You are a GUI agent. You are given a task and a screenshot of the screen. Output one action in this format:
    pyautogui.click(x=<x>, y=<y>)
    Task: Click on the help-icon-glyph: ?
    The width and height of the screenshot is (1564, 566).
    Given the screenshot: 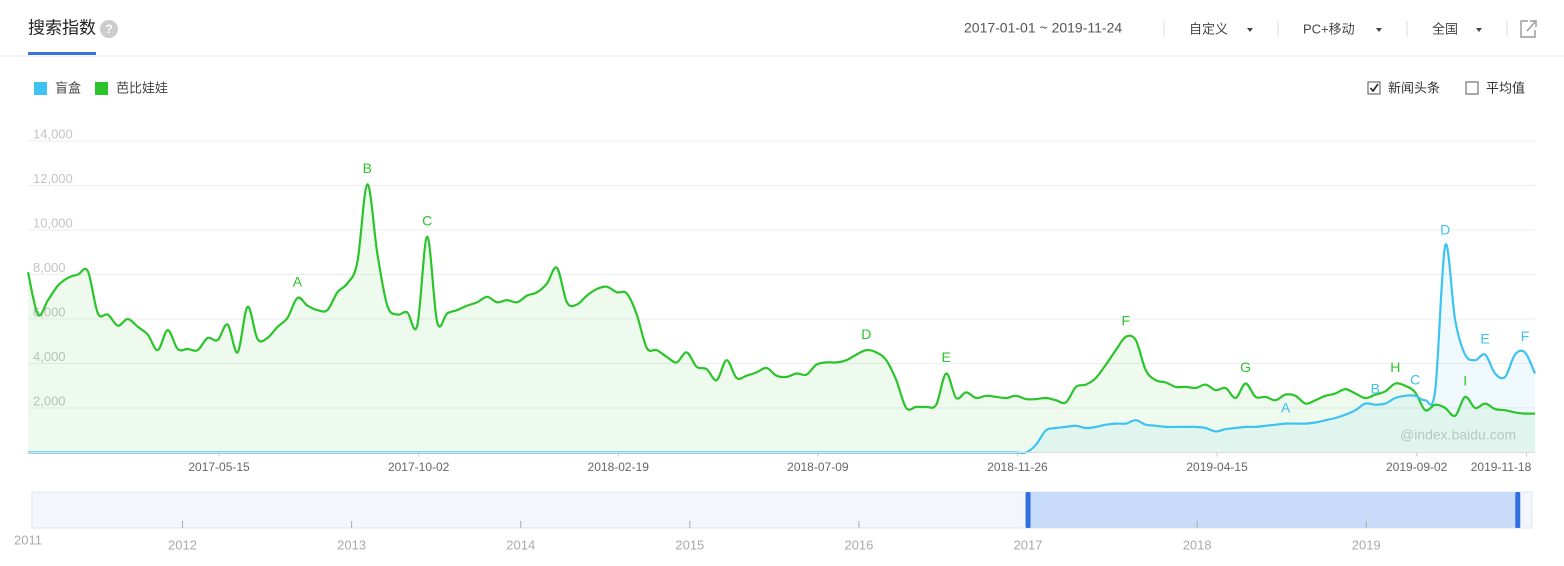 What is the action you would take?
    pyautogui.click(x=108, y=29)
    